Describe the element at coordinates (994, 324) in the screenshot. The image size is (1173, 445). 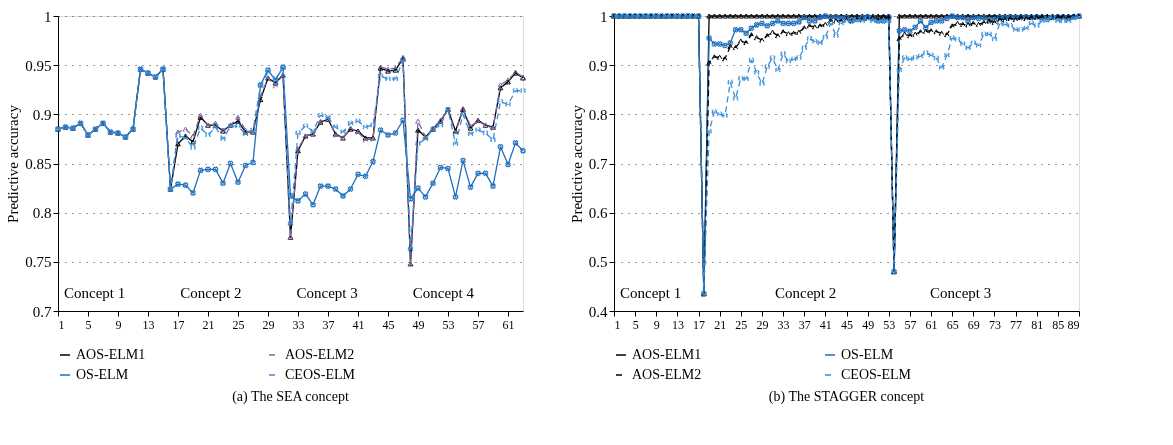
I see `x-tick-label: 73` at that location.